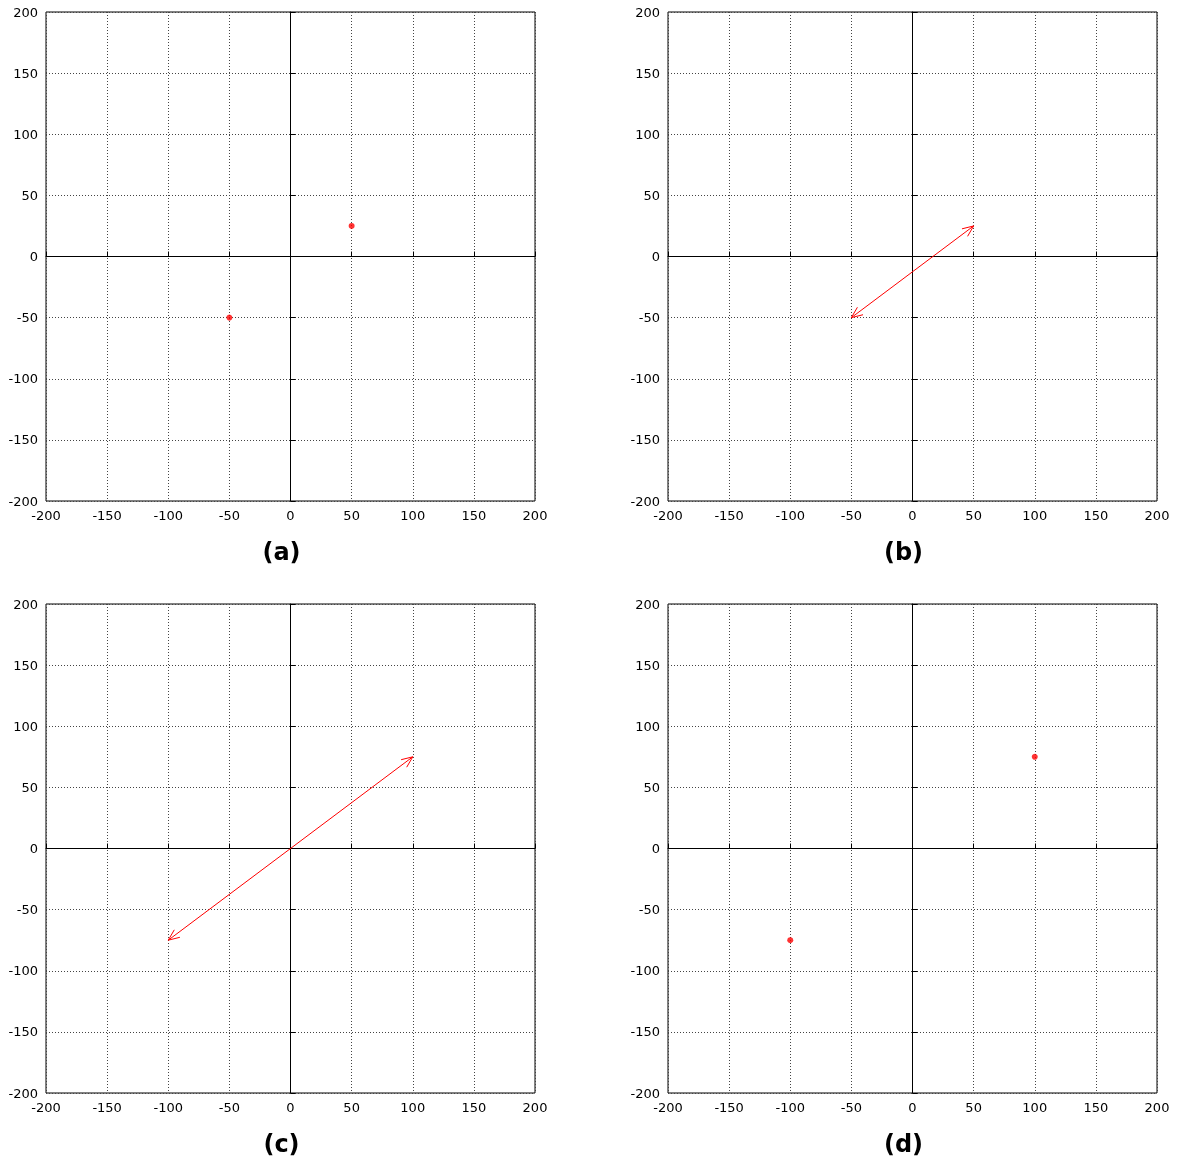 The width and height of the screenshot is (1179, 1175). I want to click on text: (d), so click(903, 1144).